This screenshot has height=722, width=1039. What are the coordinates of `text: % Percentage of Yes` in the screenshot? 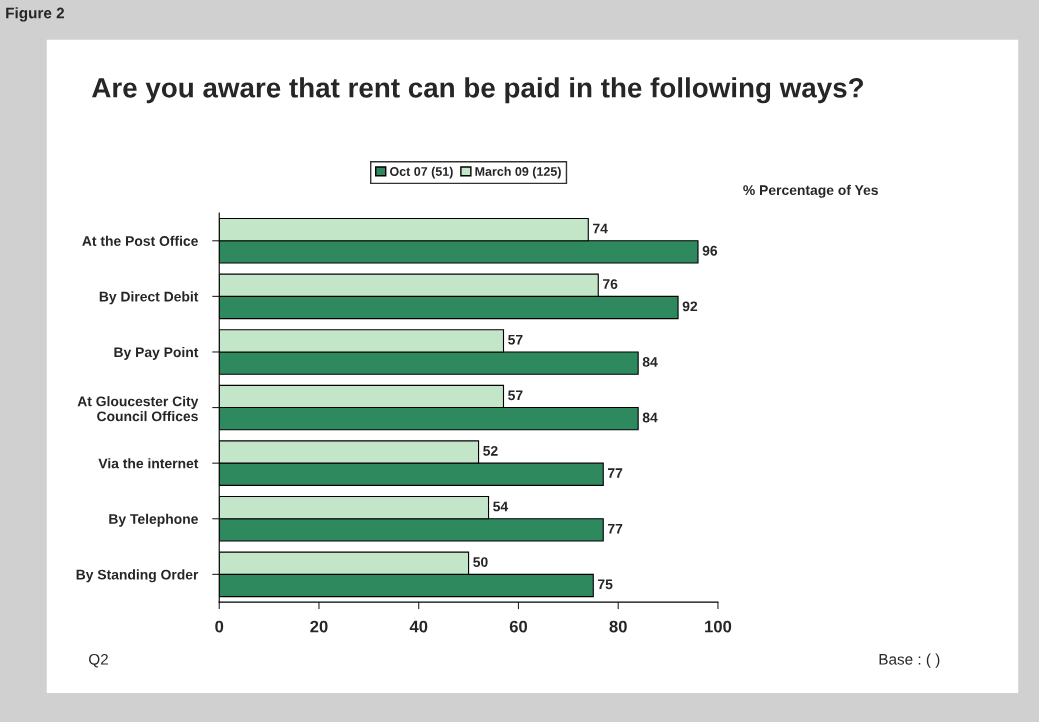 It's located at (810, 191).